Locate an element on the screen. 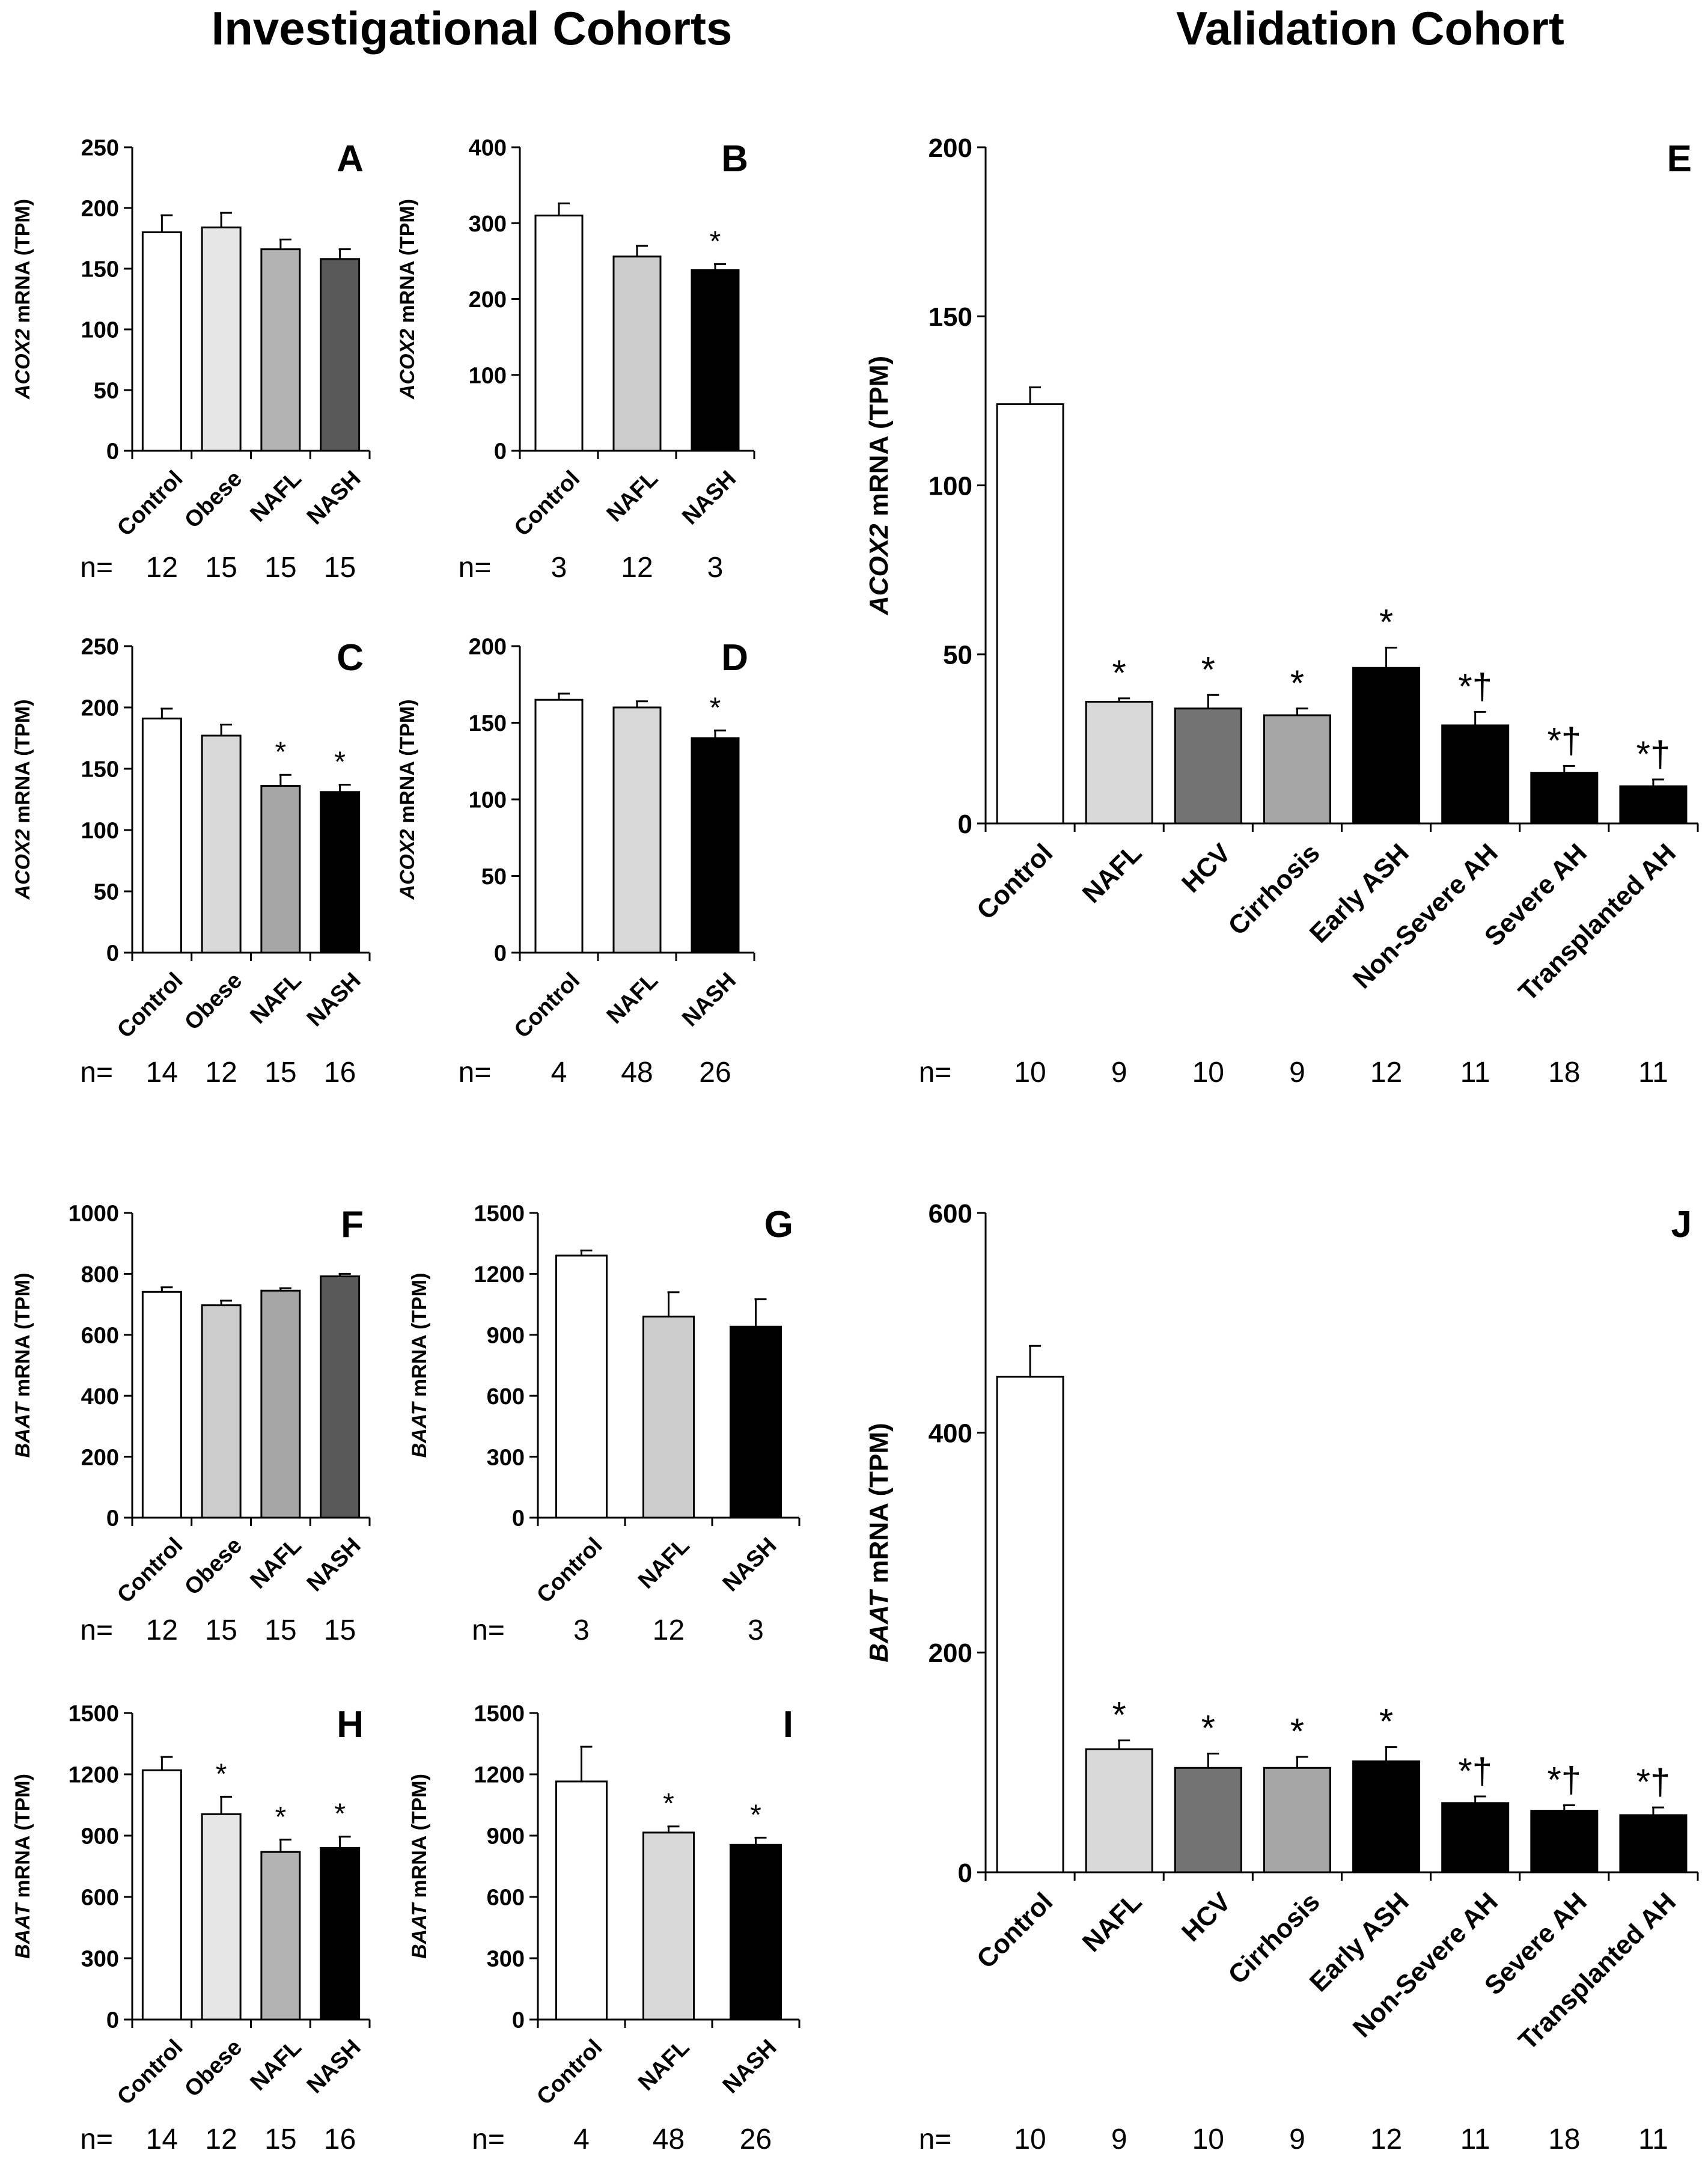 The image size is (1708, 2165). chart-g-y-tick-label: 1500 is located at coordinates (500, 1214).